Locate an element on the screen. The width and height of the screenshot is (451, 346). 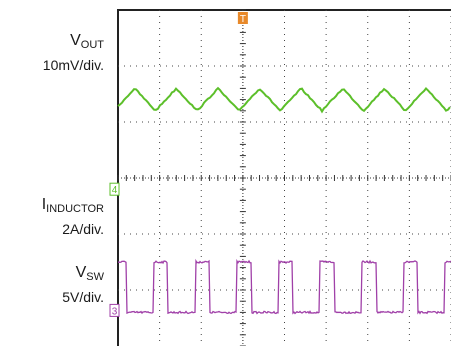
inductor-label-sub: INDUCTOR is located at coordinates (75, 209).